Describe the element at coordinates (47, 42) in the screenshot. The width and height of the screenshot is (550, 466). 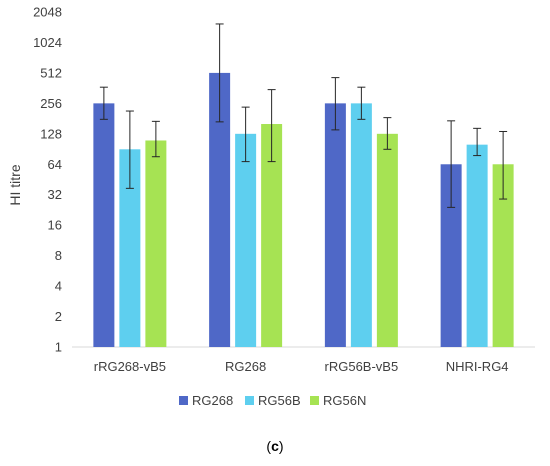
I see `y-tick-label: 1024` at that location.